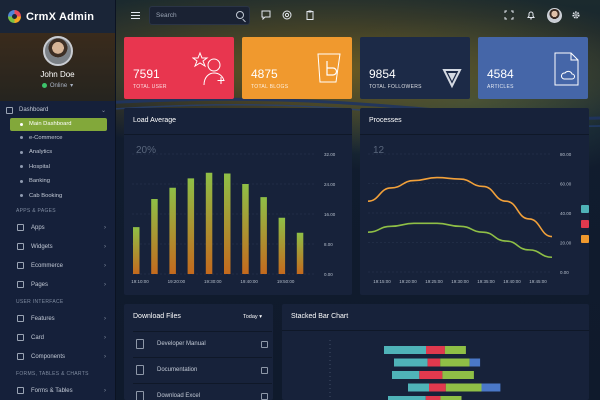 The image size is (600, 400). What do you see at coordinates (57, 167) in the screenshot?
I see `sidebar-item-hospital: Hospital` at bounding box center [57, 167].